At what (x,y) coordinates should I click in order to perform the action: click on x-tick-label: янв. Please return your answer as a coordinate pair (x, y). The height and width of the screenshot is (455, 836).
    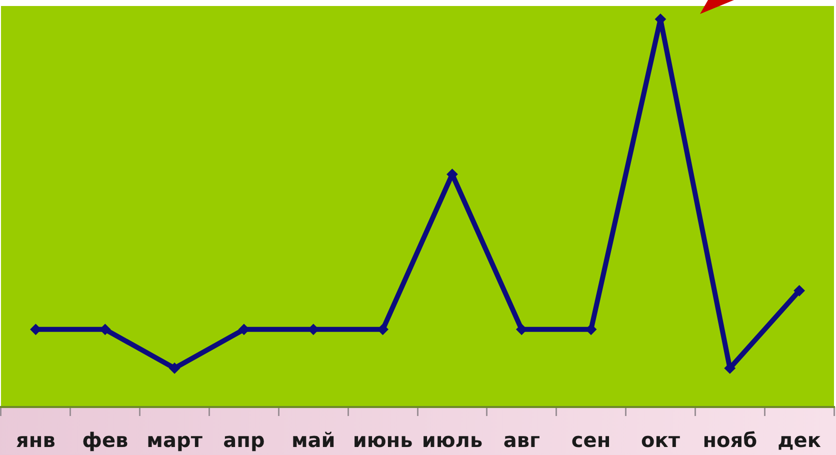
    Looking at the image, I should click on (36, 440).